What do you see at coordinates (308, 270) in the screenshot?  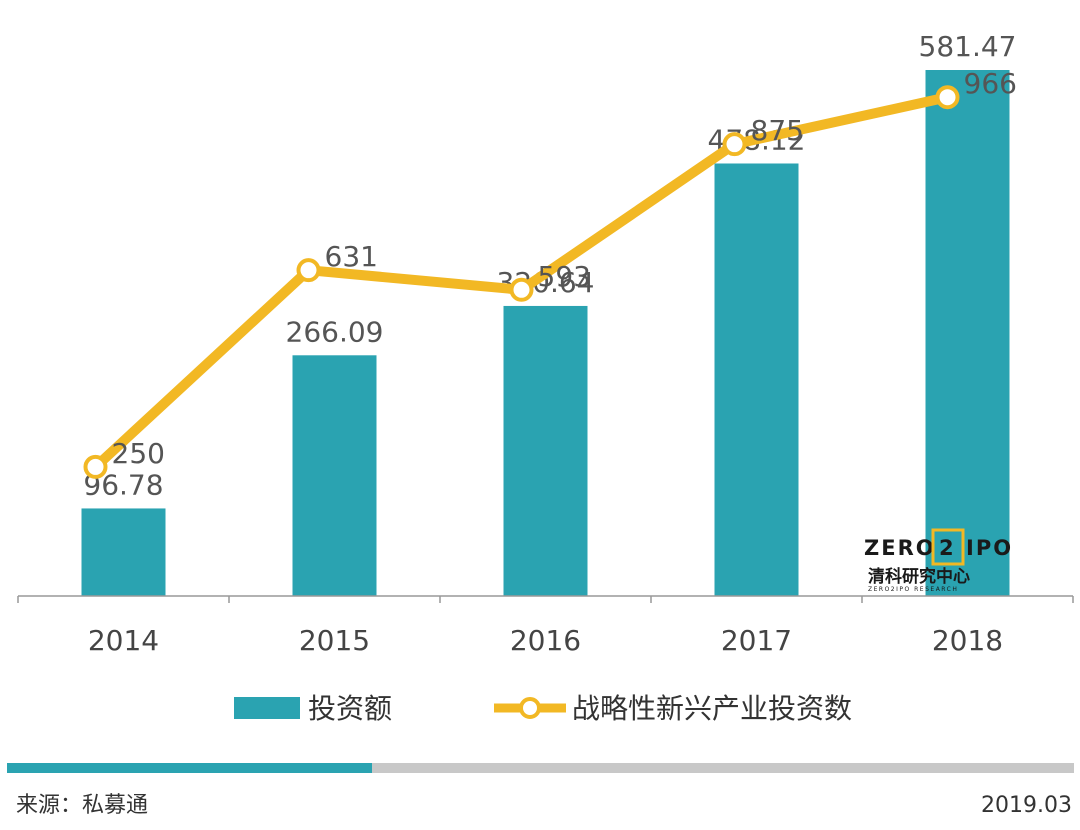 I see `line-point-2015` at bounding box center [308, 270].